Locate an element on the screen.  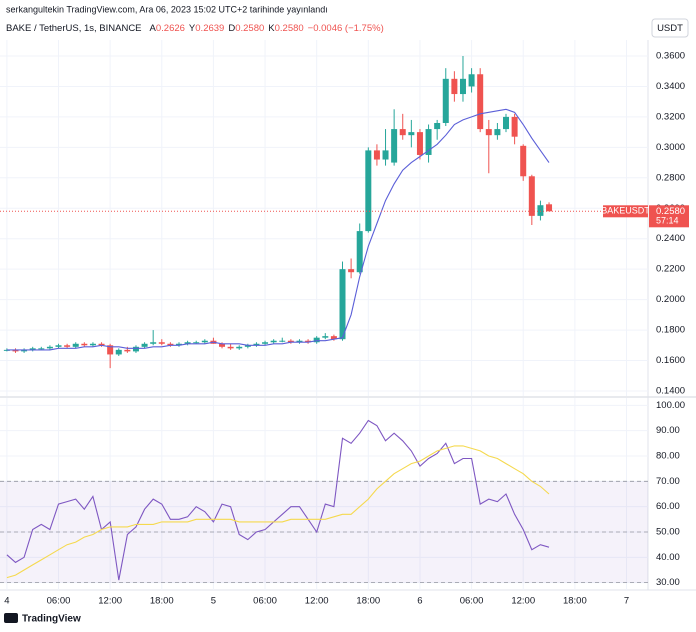
legend-label: Y is located at coordinates (192, 28).